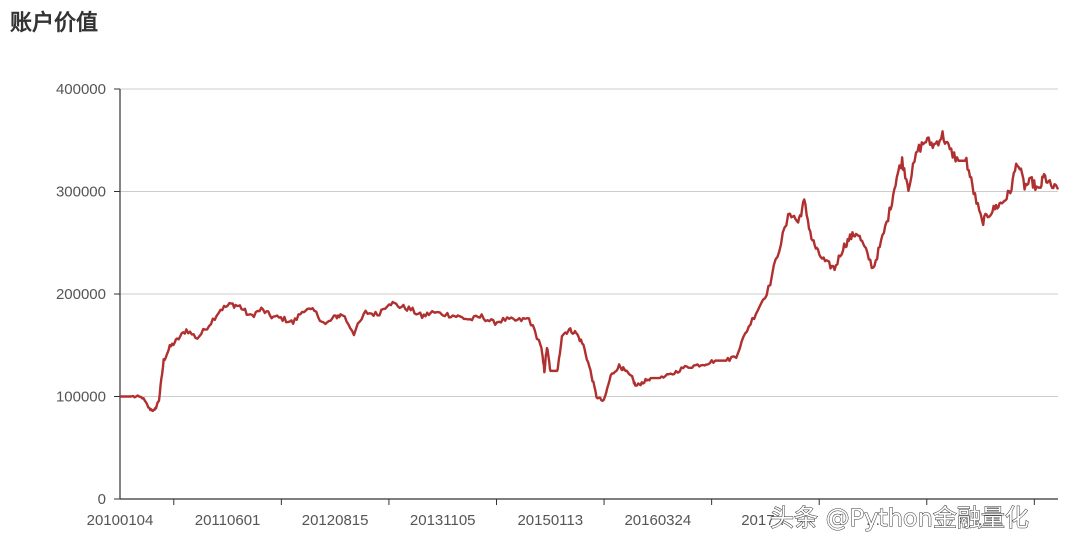 The image size is (1080, 546). Describe the element at coordinates (335, 520) in the screenshot. I see `x-tick-label: 20120815` at that location.